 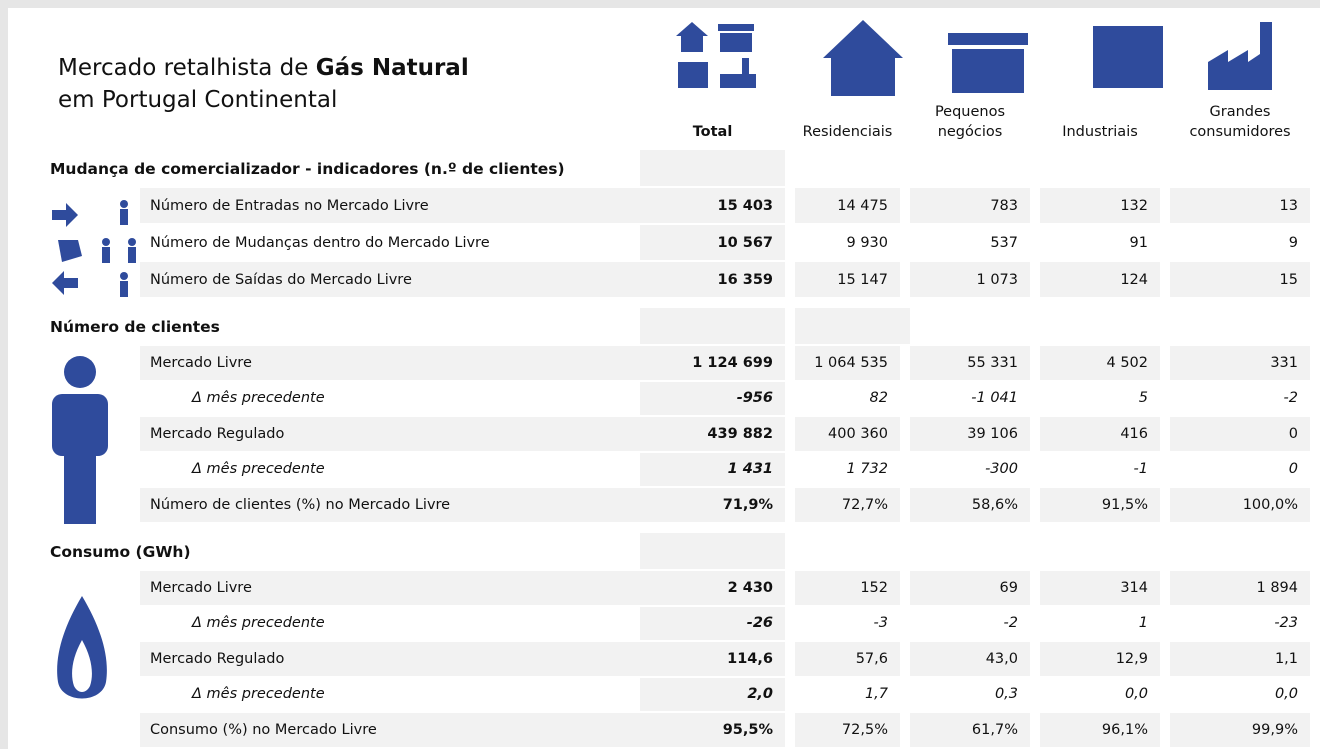 I want to click on value: 55 331, so click(x=970, y=363).